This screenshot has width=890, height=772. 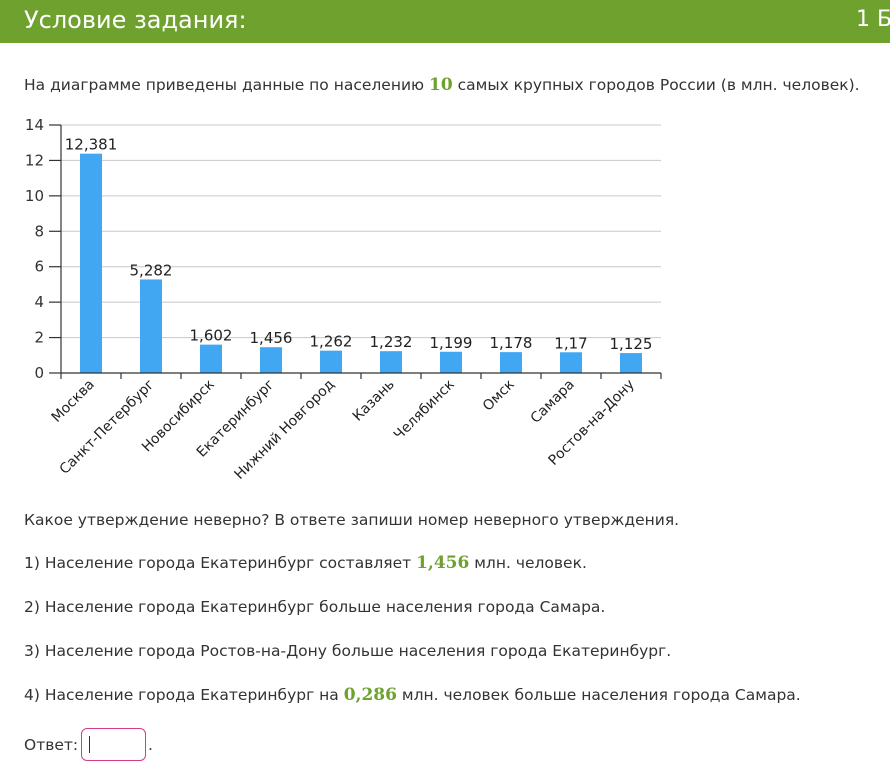 What do you see at coordinates (73, 401) in the screenshot?
I see `category-label: Москва` at bounding box center [73, 401].